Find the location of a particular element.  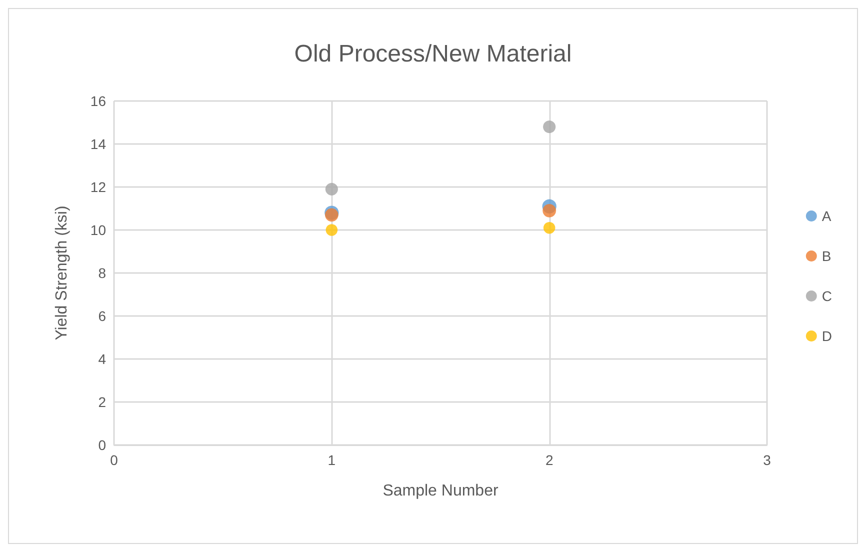

y-tick-label: 2 is located at coordinates (102, 402).